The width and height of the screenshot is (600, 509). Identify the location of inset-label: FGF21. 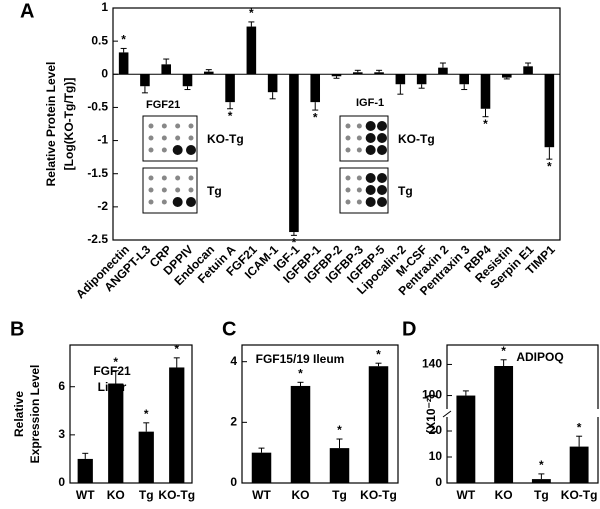
(163, 105).